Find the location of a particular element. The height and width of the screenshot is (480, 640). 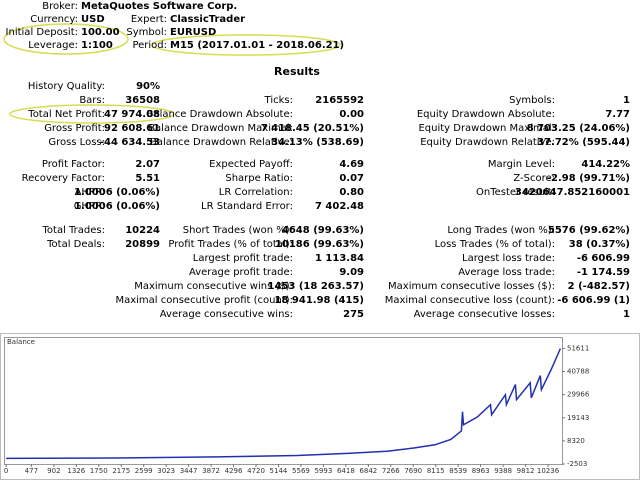

field-value: 47 974.08 is located at coordinates (132, 114).